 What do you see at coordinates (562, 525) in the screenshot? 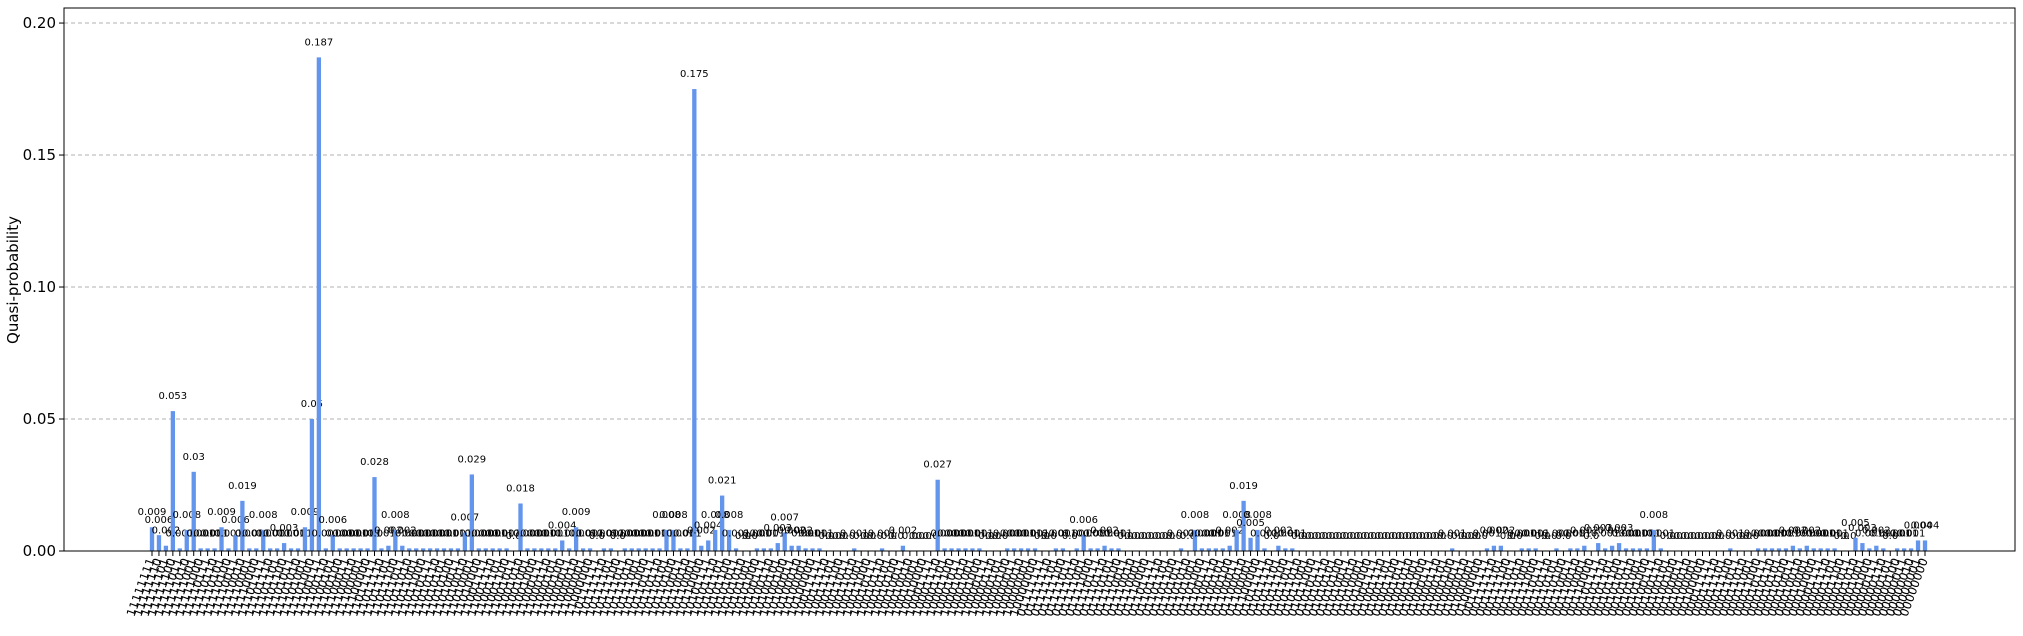
I see `value-label: 0.004` at bounding box center [562, 525].